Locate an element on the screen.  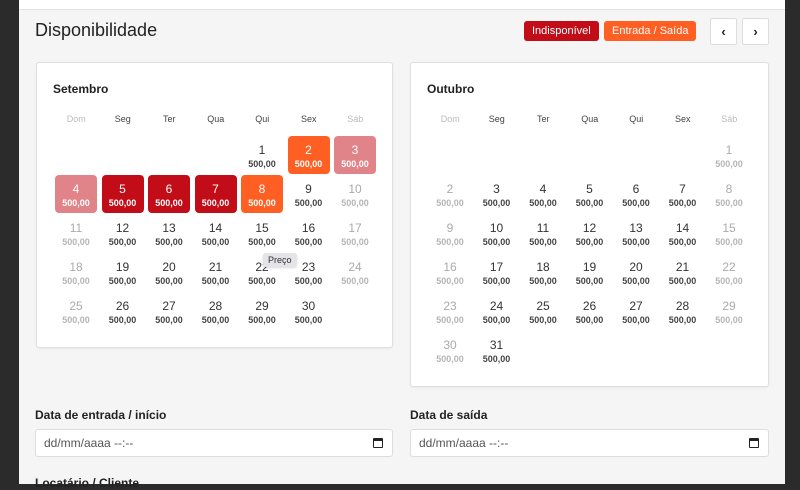
day-number: 31 is located at coordinates (496, 345).